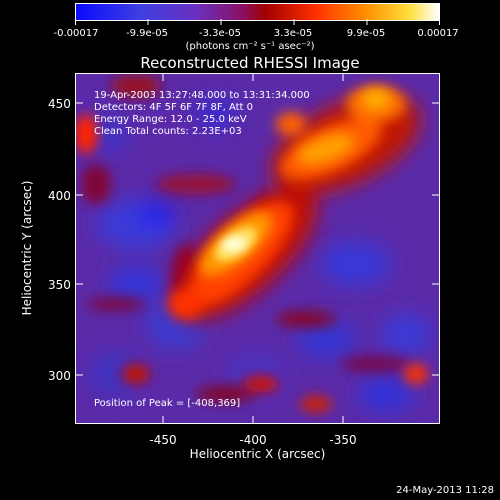  What do you see at coordinates (202, 95) in the screenshot?
I see `annotation-time-range: 19-Apr-2003 13:27:48.000 to 13:31:34.000` at bounding box center [202, 95].